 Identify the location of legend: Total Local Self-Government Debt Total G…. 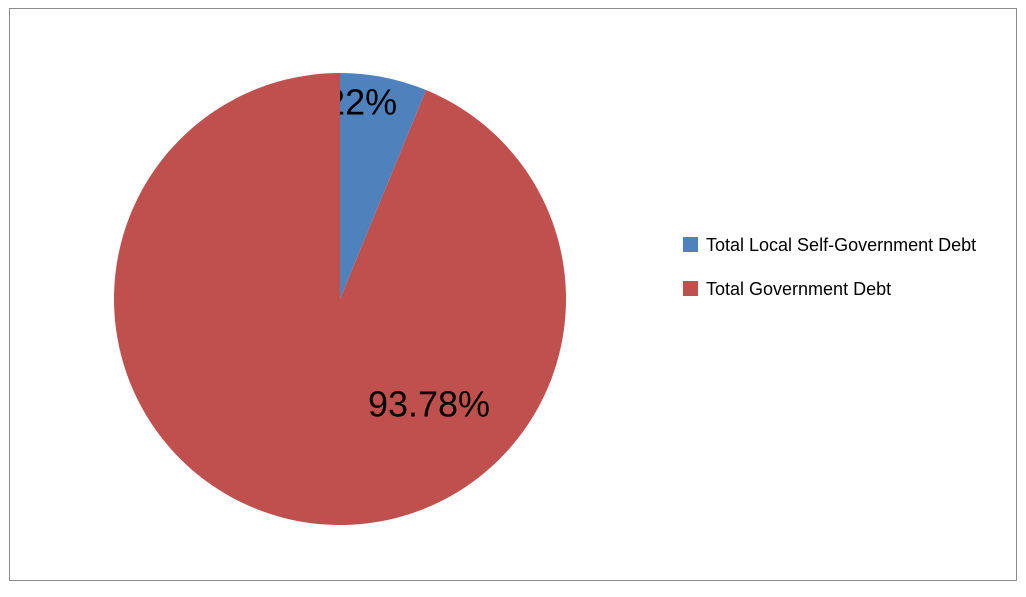
(848, 276).